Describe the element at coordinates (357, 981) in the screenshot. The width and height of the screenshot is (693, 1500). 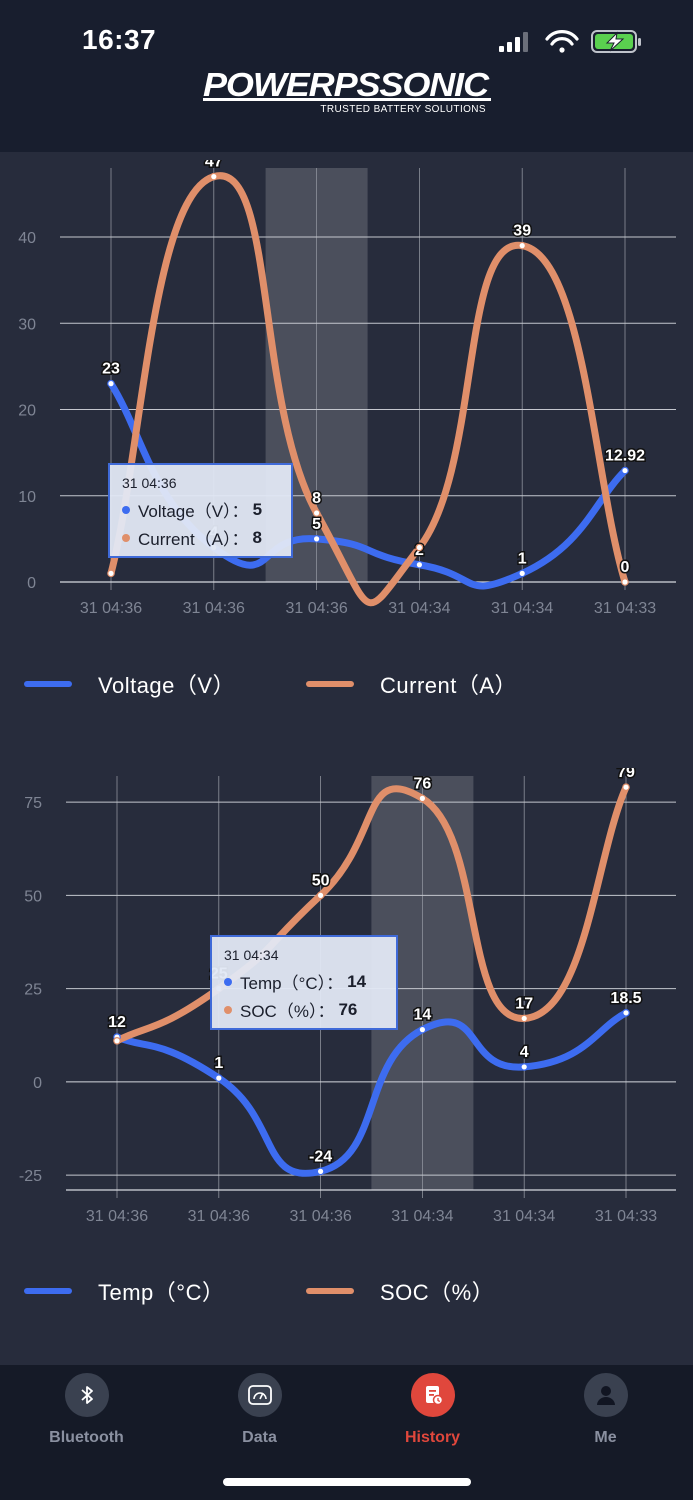
I see `tooltip-value: 14` at that location.